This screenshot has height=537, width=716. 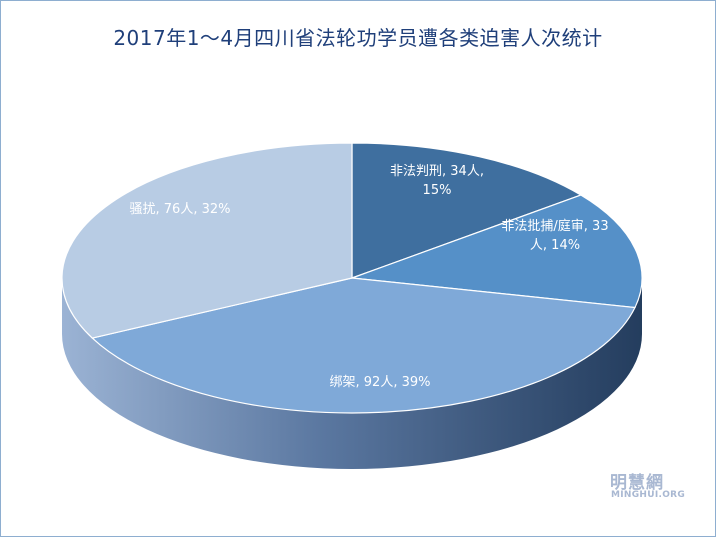 What do you see at coordinates (380, 382) in the screenshot?
I see `data-label-3: 绑架, 92人, 39%` at bounding box center [380, 382].